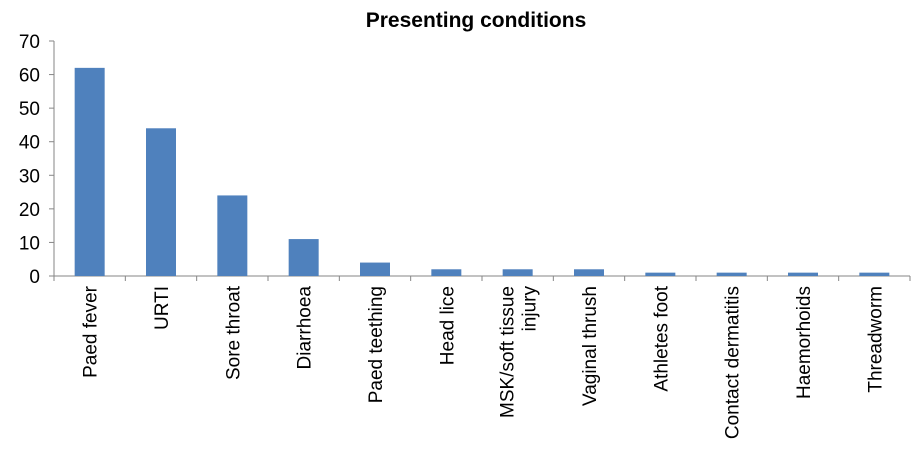  Describe the element at coordinates (29, 109) in the screenshot. I see `y-tick-label: 50` at that location.